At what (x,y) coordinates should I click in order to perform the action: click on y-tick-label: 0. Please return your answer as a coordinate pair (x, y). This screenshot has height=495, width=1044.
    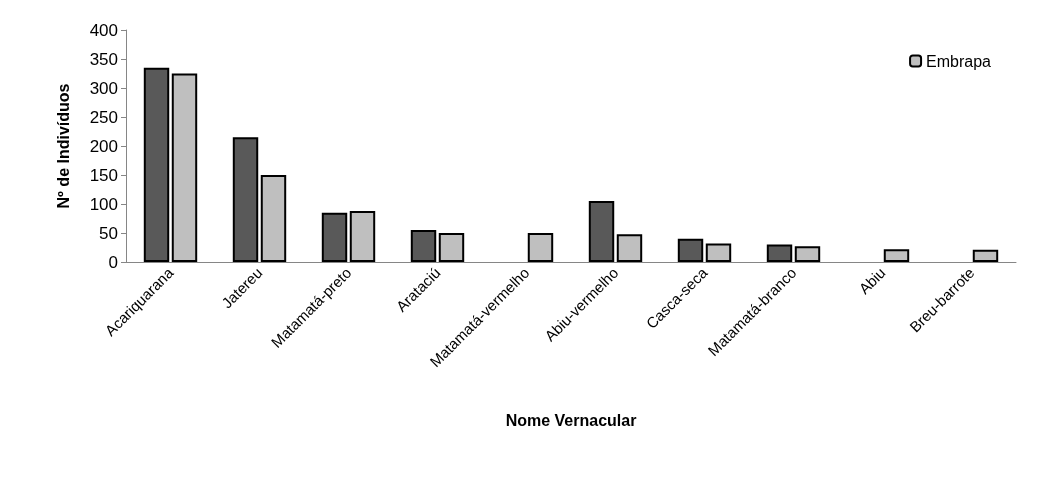
    Looking at the image, I should click on (113, 262).